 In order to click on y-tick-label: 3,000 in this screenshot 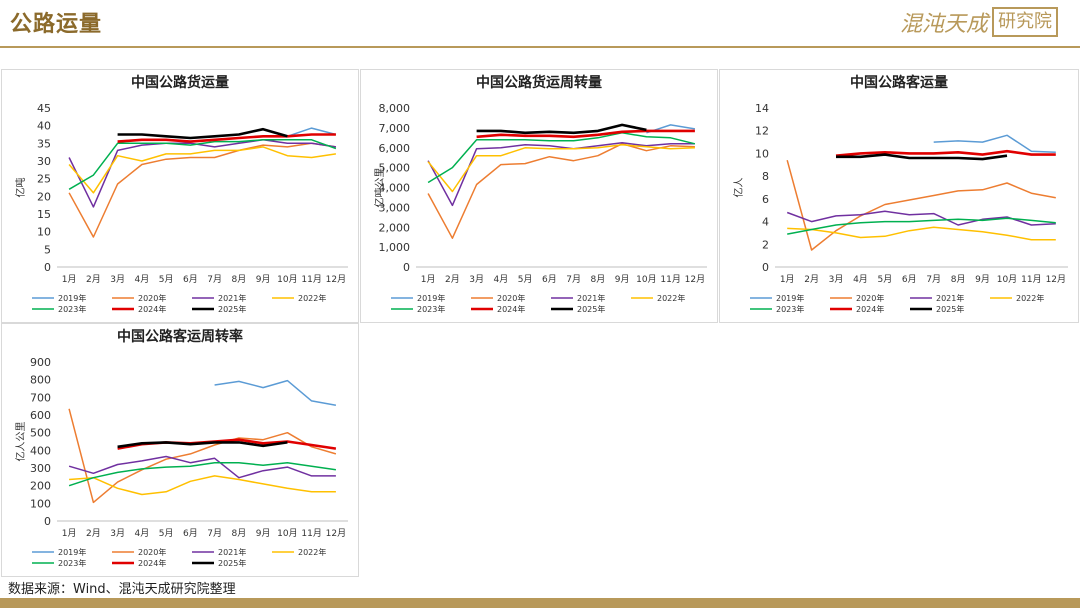, I will do `click(395, 207)`.